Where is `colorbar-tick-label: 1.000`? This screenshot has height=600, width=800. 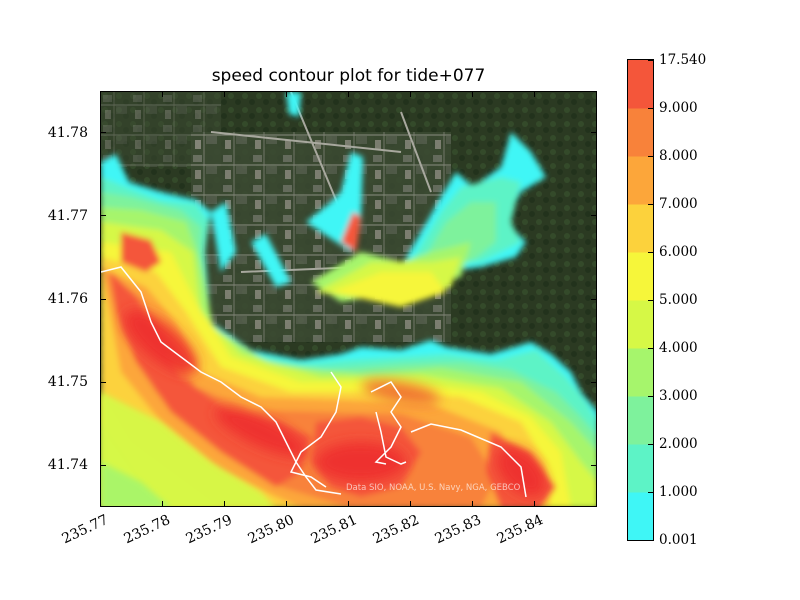
colorbar-tick-label: 1.000 is located at coordinates (678, 492).